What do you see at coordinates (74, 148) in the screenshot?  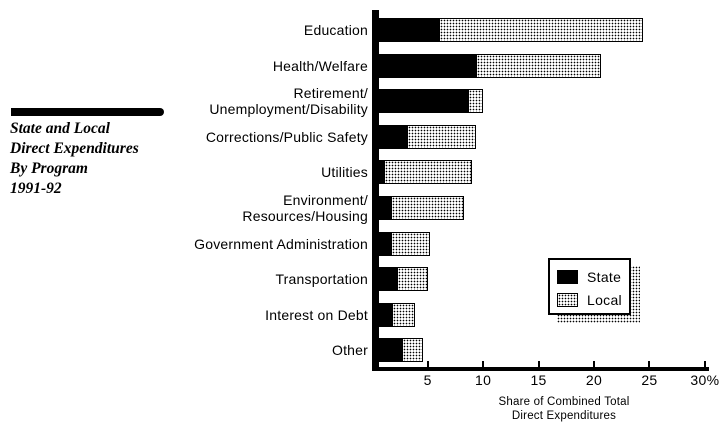 I see `figure-title-line-2: Direct Expenditures` at bounding box center [74, 148].